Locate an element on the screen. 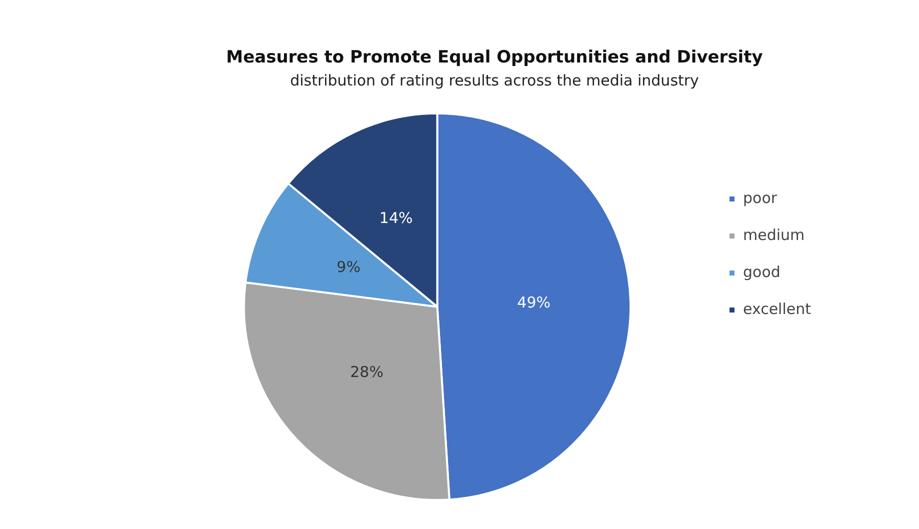  legend-label: medium is located at coordinates (773, 235).